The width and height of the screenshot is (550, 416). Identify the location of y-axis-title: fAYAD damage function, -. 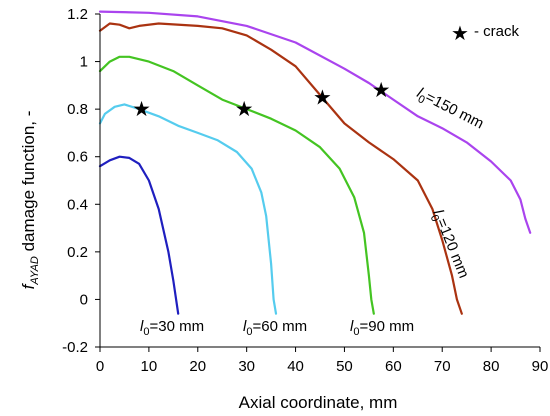
(30, 200).